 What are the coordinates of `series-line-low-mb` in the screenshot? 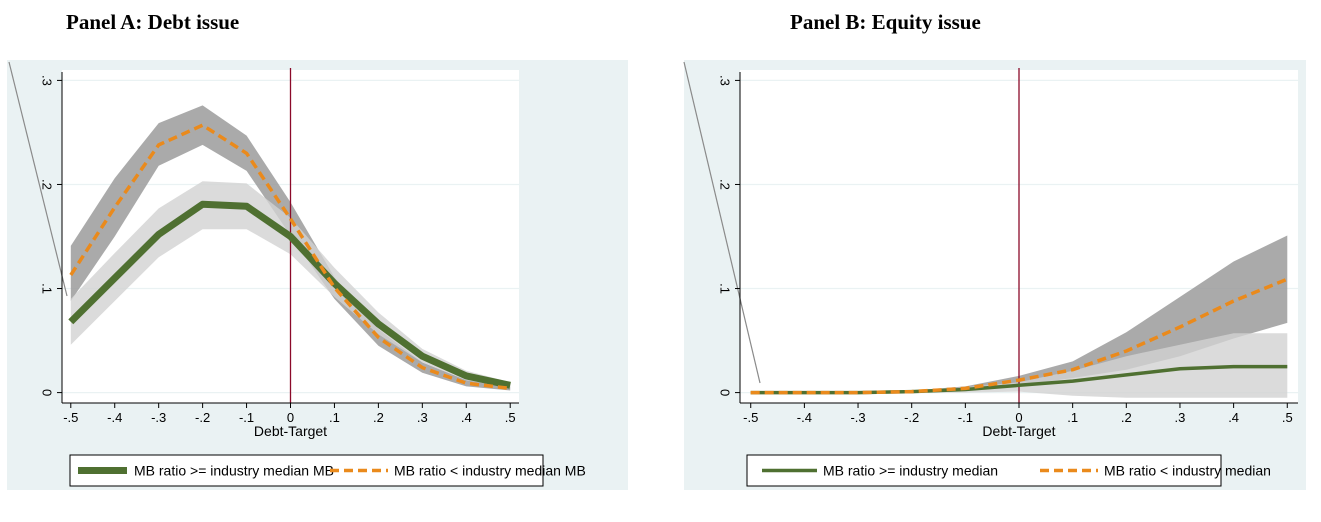 It's located at (1019, 336).